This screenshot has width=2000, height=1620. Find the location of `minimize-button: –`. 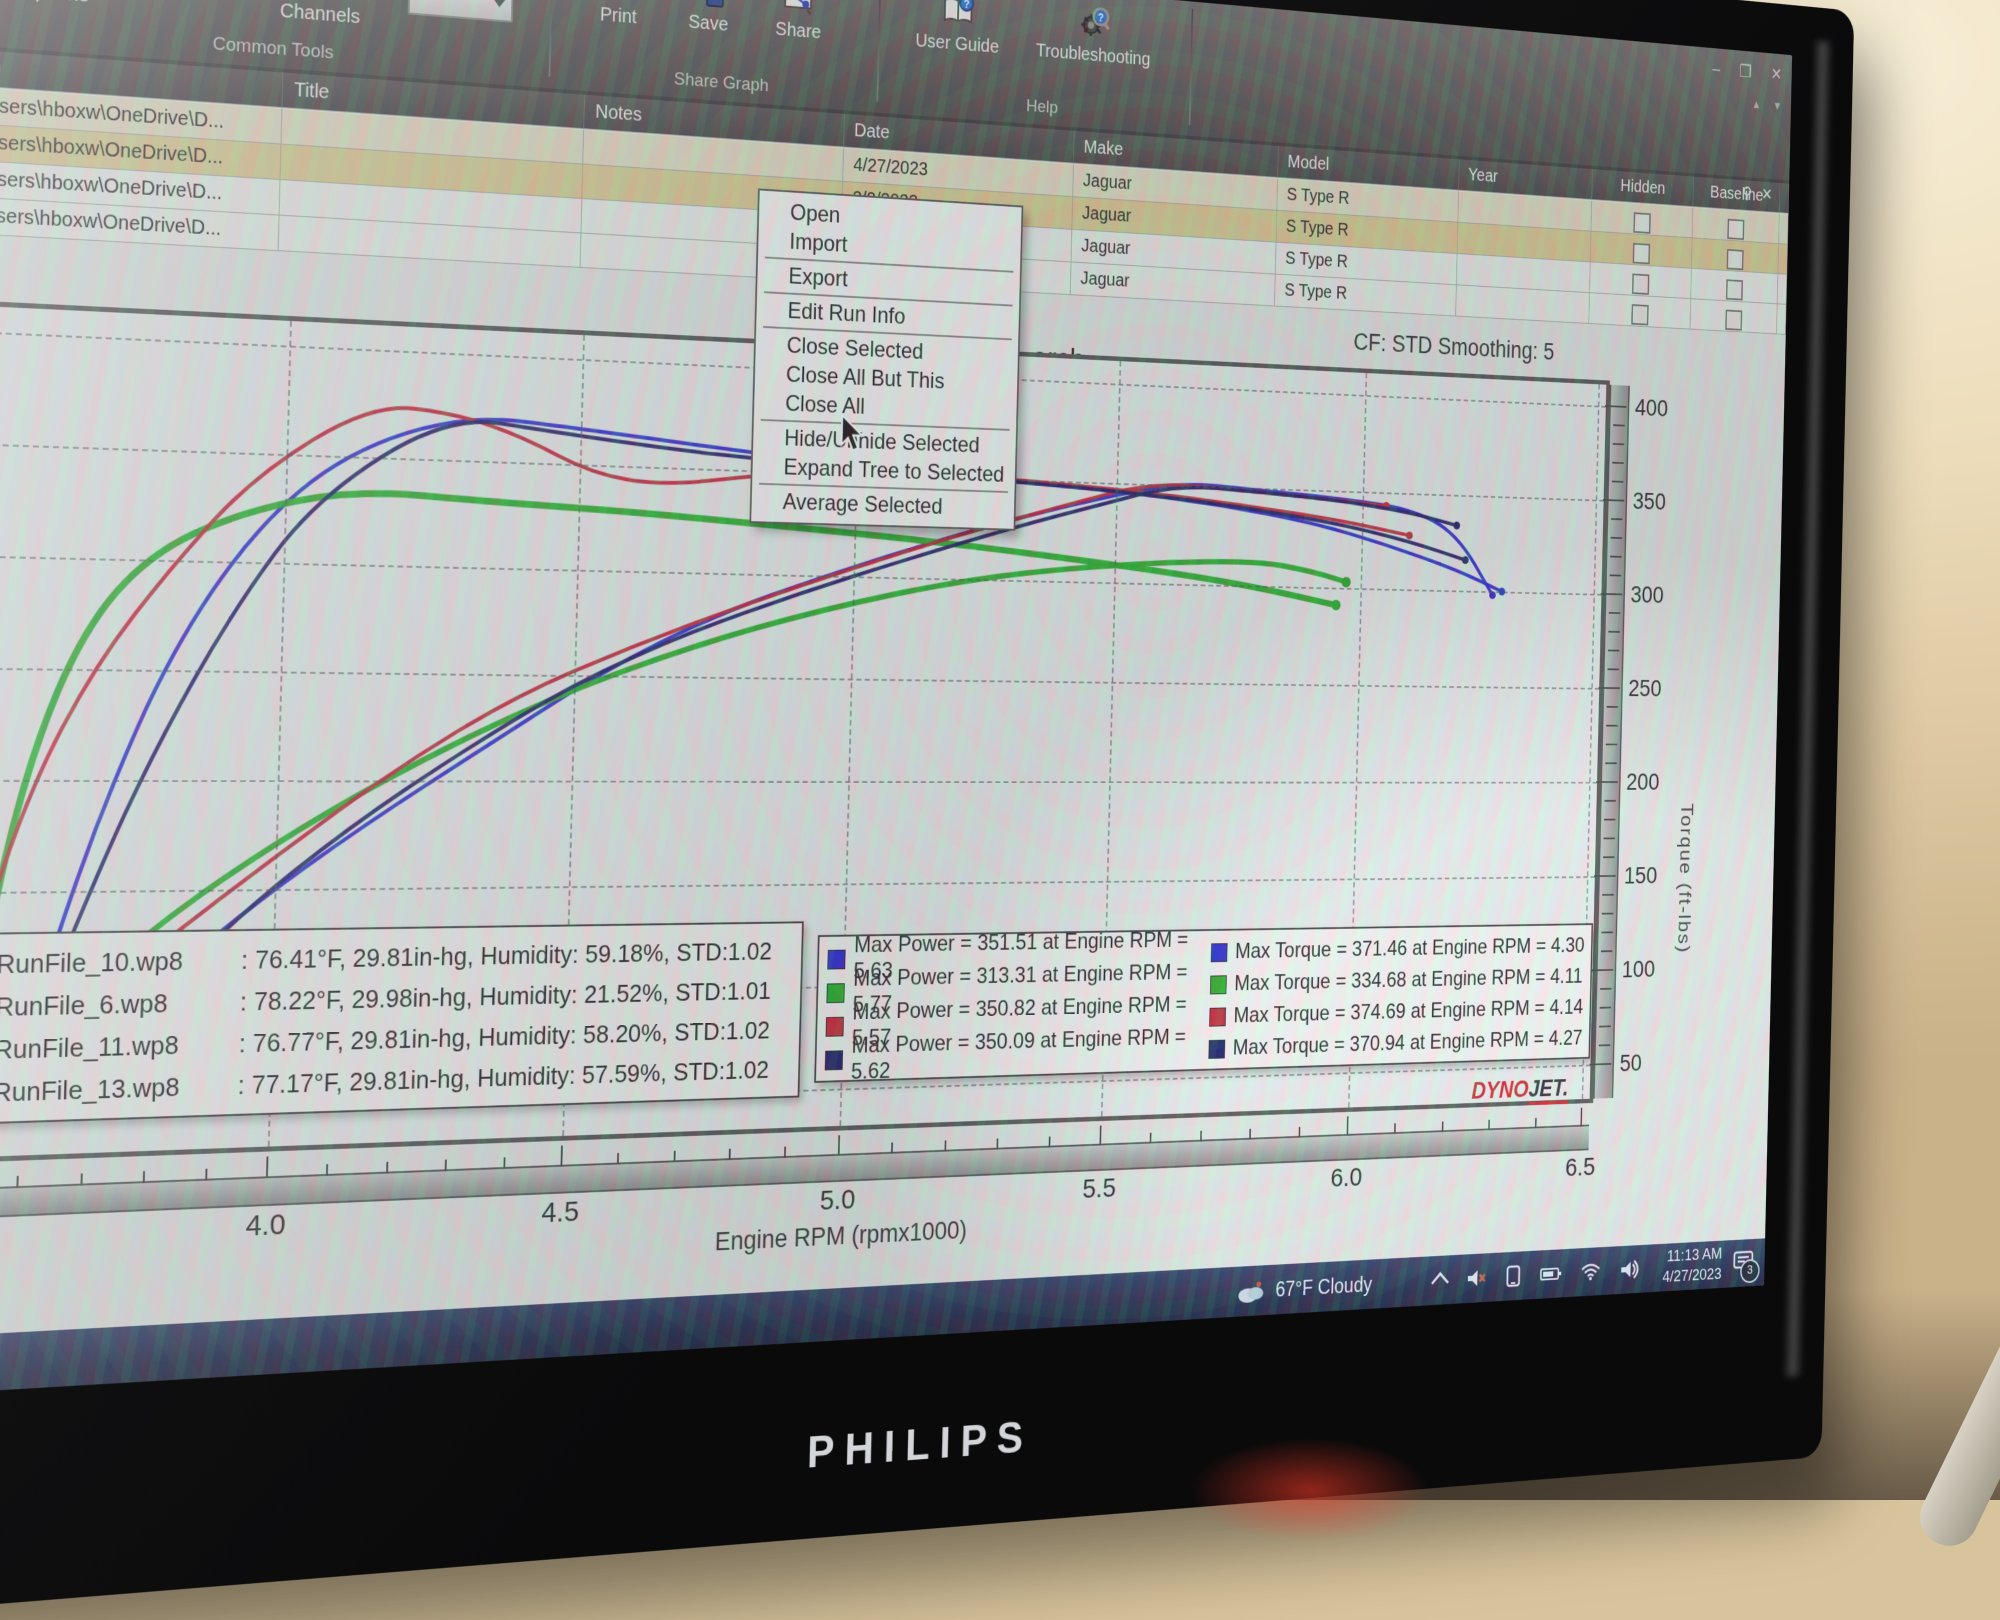

minimize-button: – is located at coordinates (1716, 70).